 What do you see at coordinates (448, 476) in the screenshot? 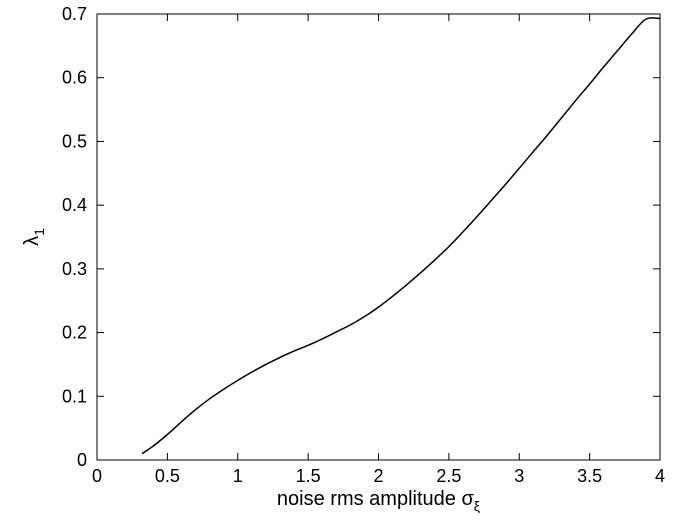
I see `x-tick-label: 2.5` at bounding box center [448, 476].